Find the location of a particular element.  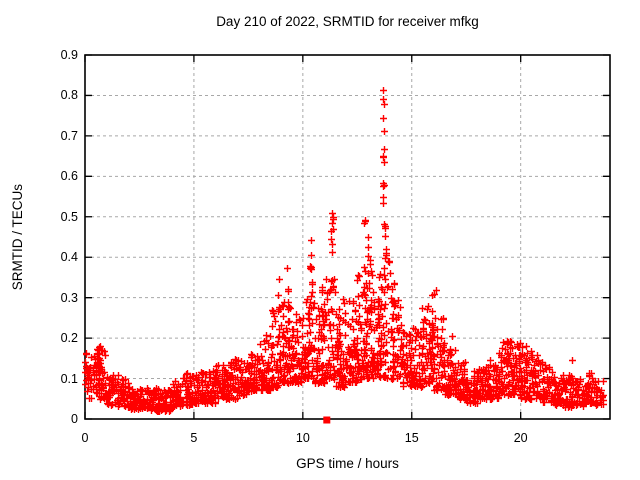

y-tick-label: 0.9 is located at coordinates (69, 54).